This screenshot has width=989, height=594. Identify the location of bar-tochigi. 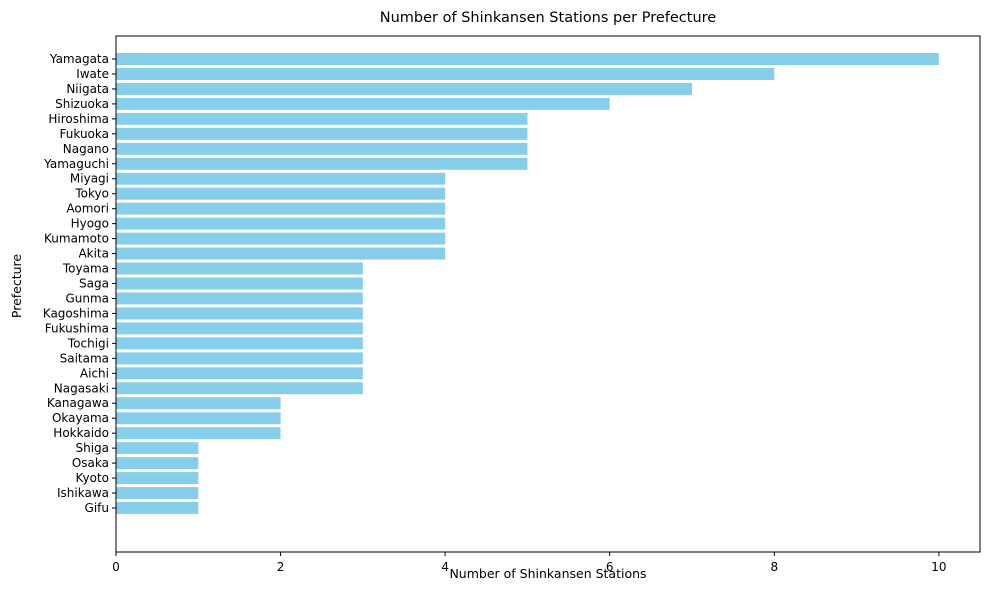
(239, 343).